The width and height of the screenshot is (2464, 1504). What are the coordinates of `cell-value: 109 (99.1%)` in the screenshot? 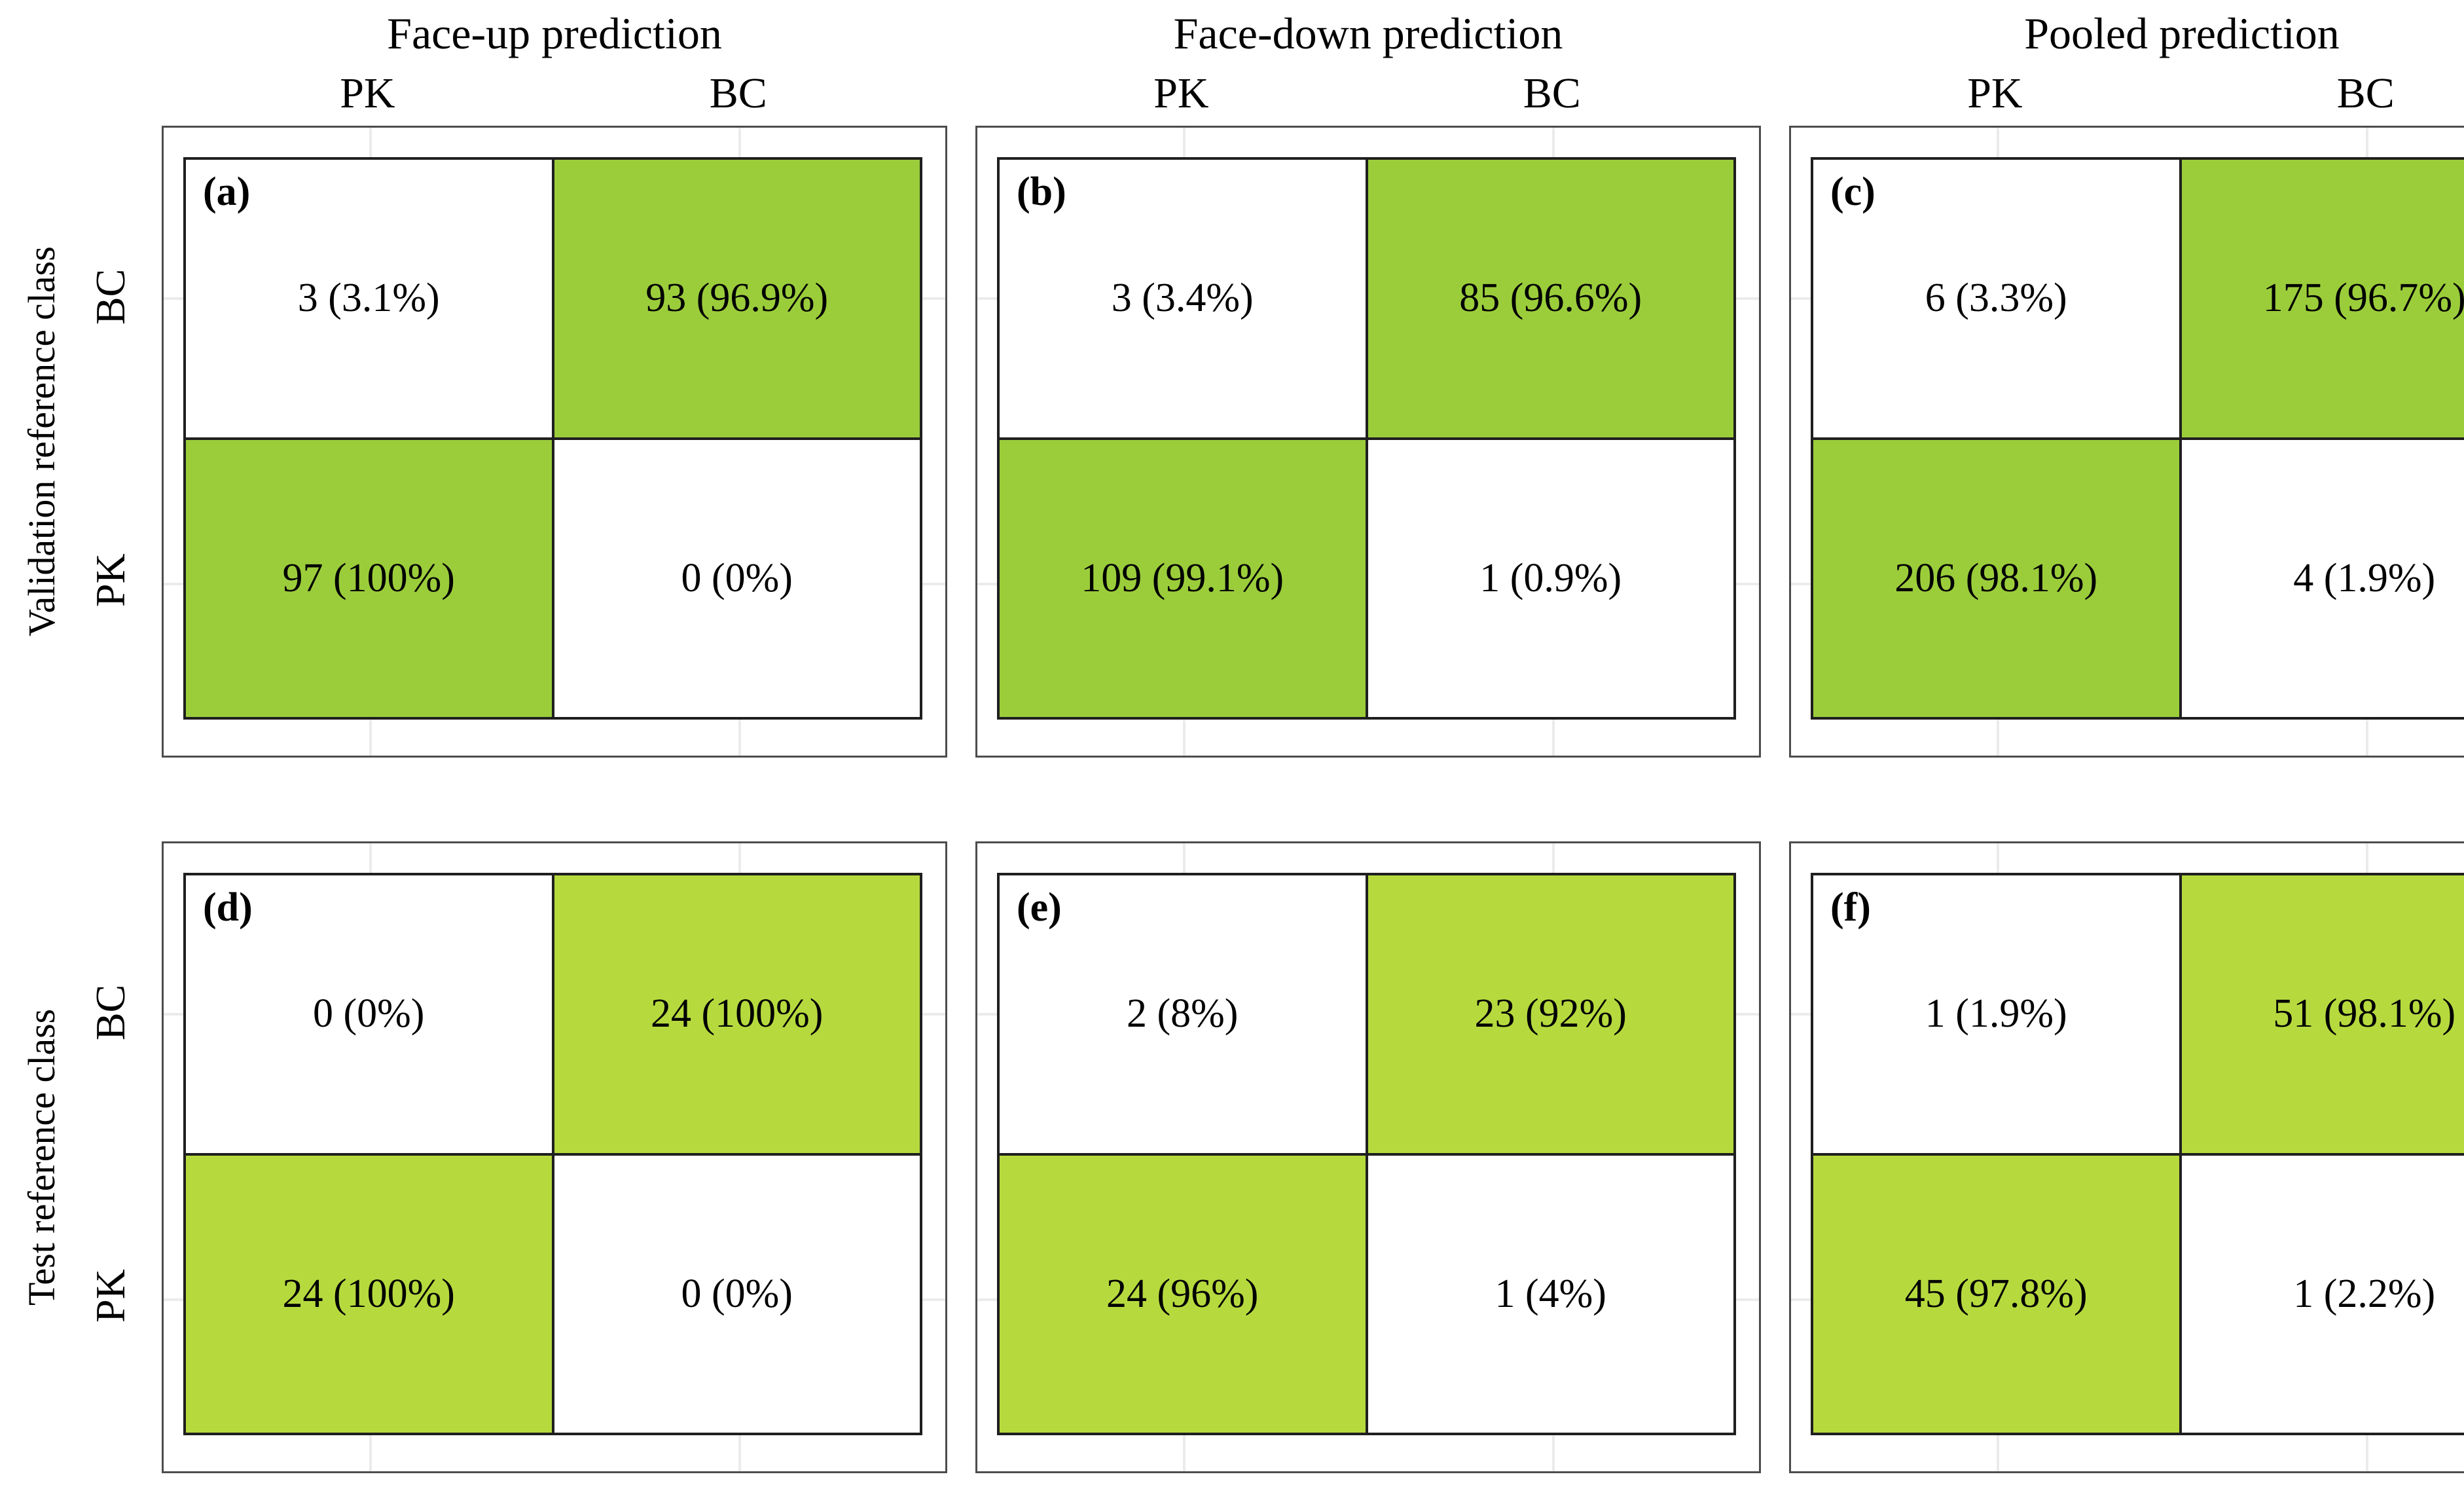 It's located at (1182, 577).